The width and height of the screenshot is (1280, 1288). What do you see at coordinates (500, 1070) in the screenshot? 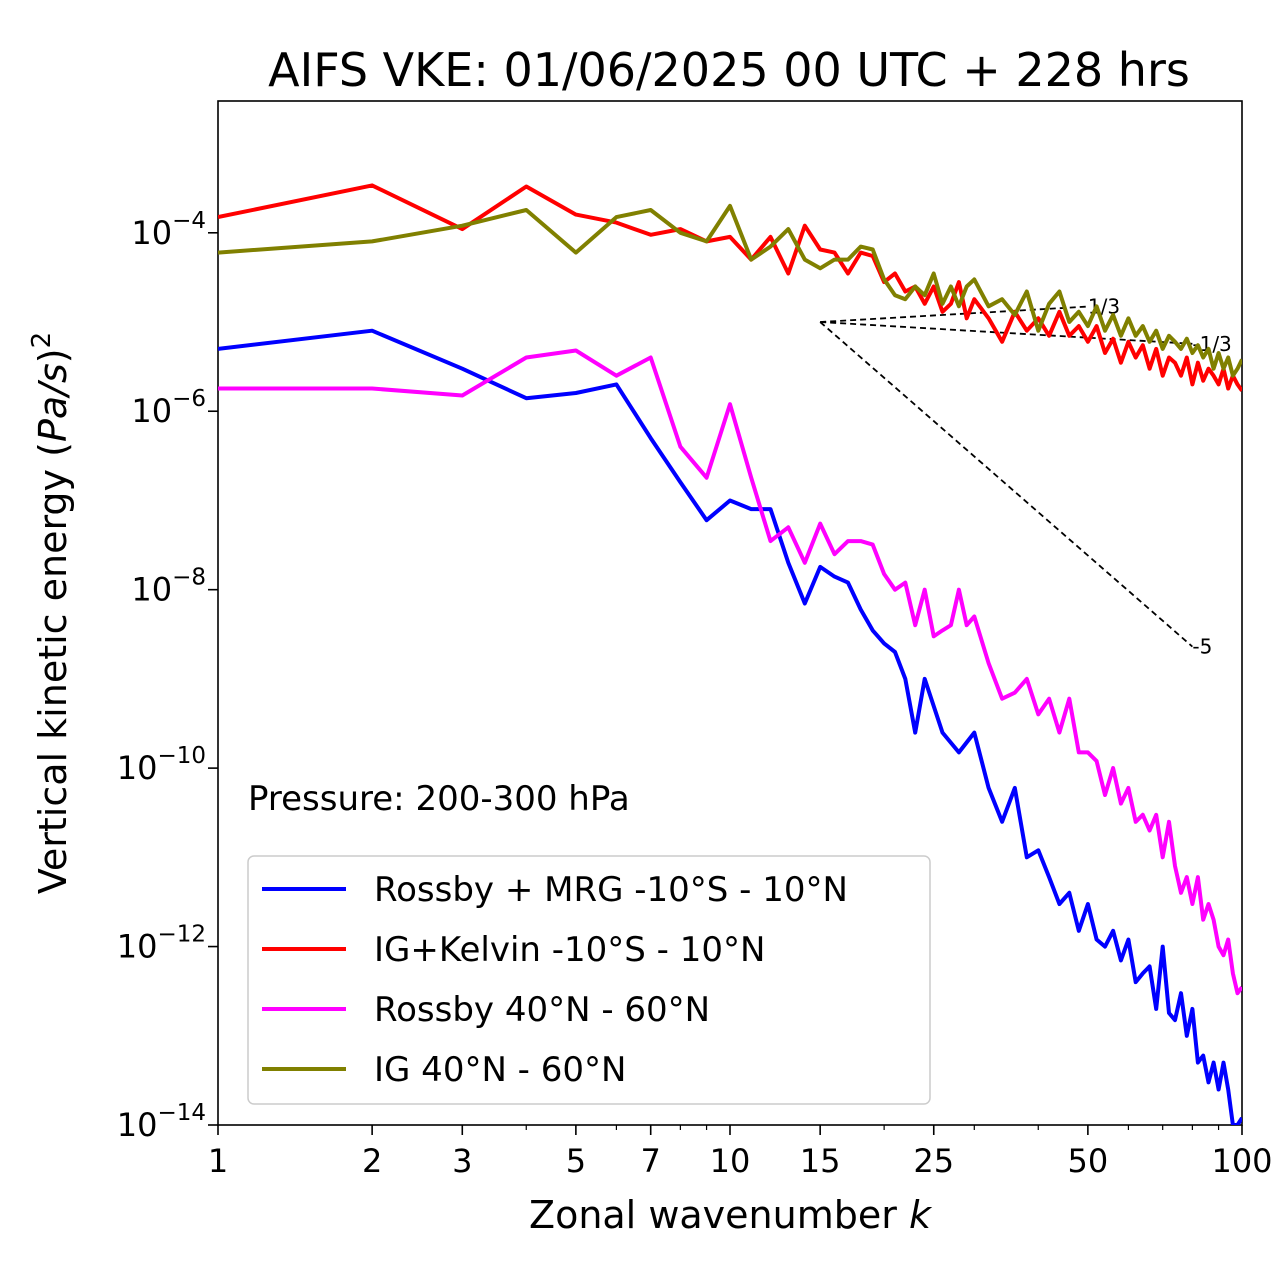
I see `legend-entry: IG 40°N - 60°N` at bounding box center [500, 1070].